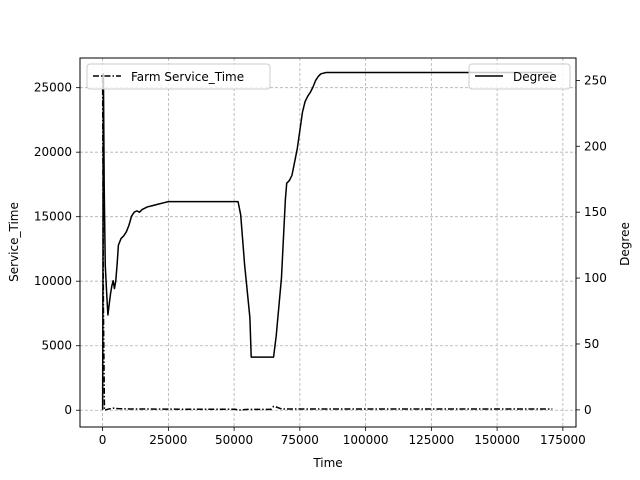 The height and width of the screenshot is (480, 640). Describe the element at coordinates (103, 440) in the screenshot. I see `x-tick-label: 0` at that location.